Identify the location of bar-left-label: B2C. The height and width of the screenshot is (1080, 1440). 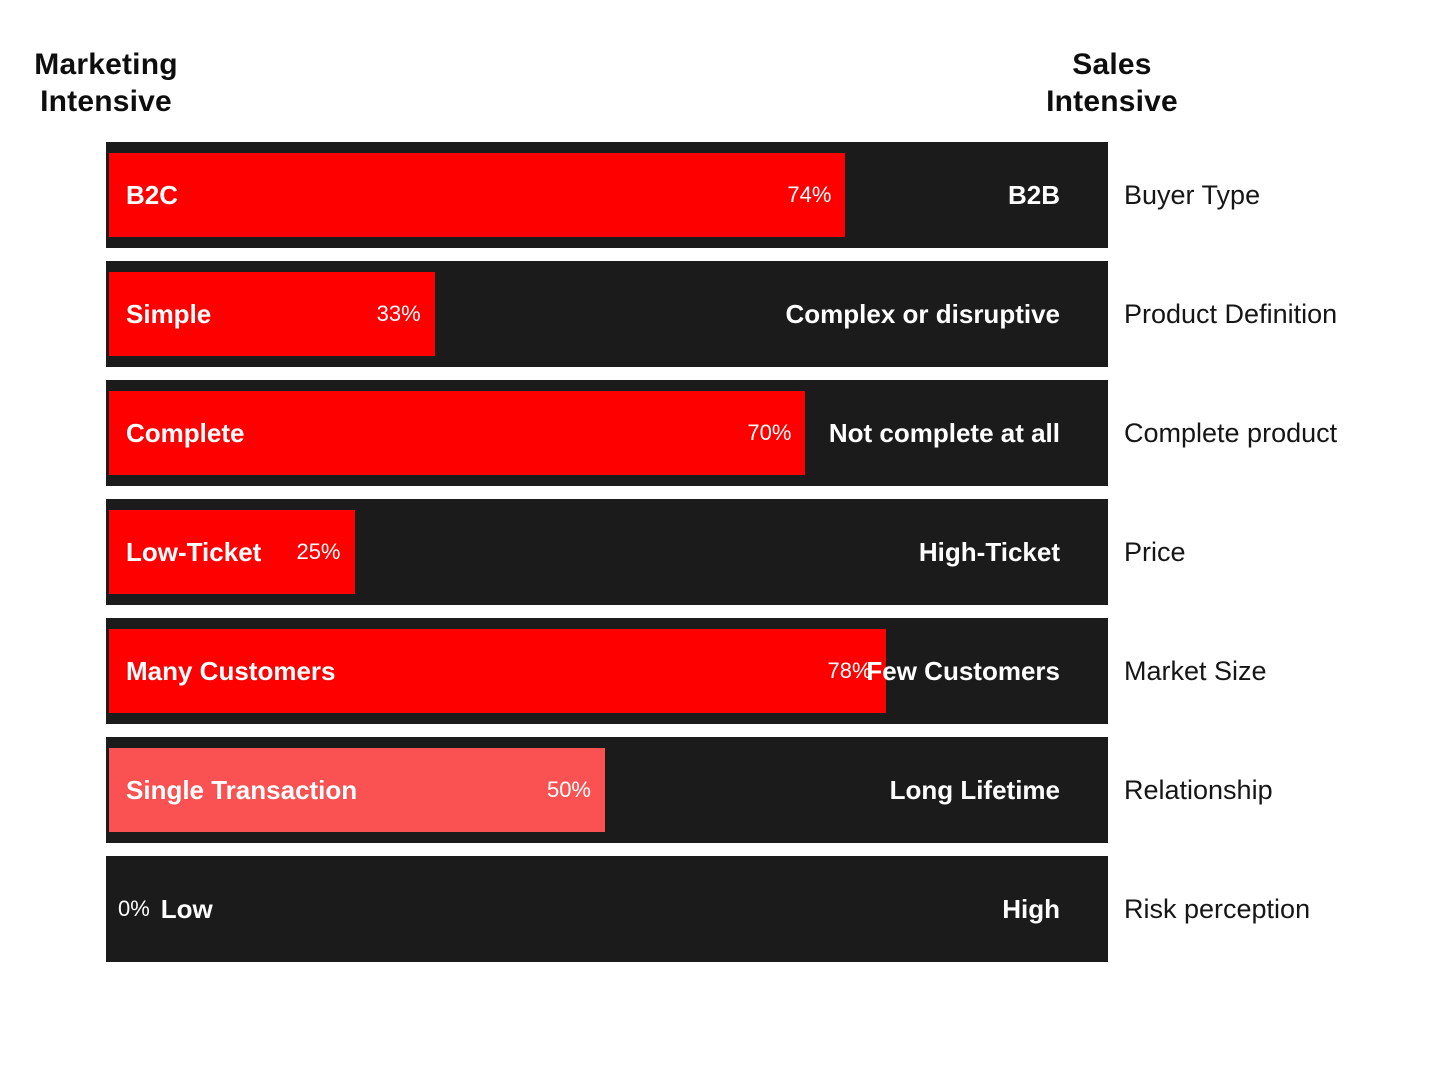
(152, 194).